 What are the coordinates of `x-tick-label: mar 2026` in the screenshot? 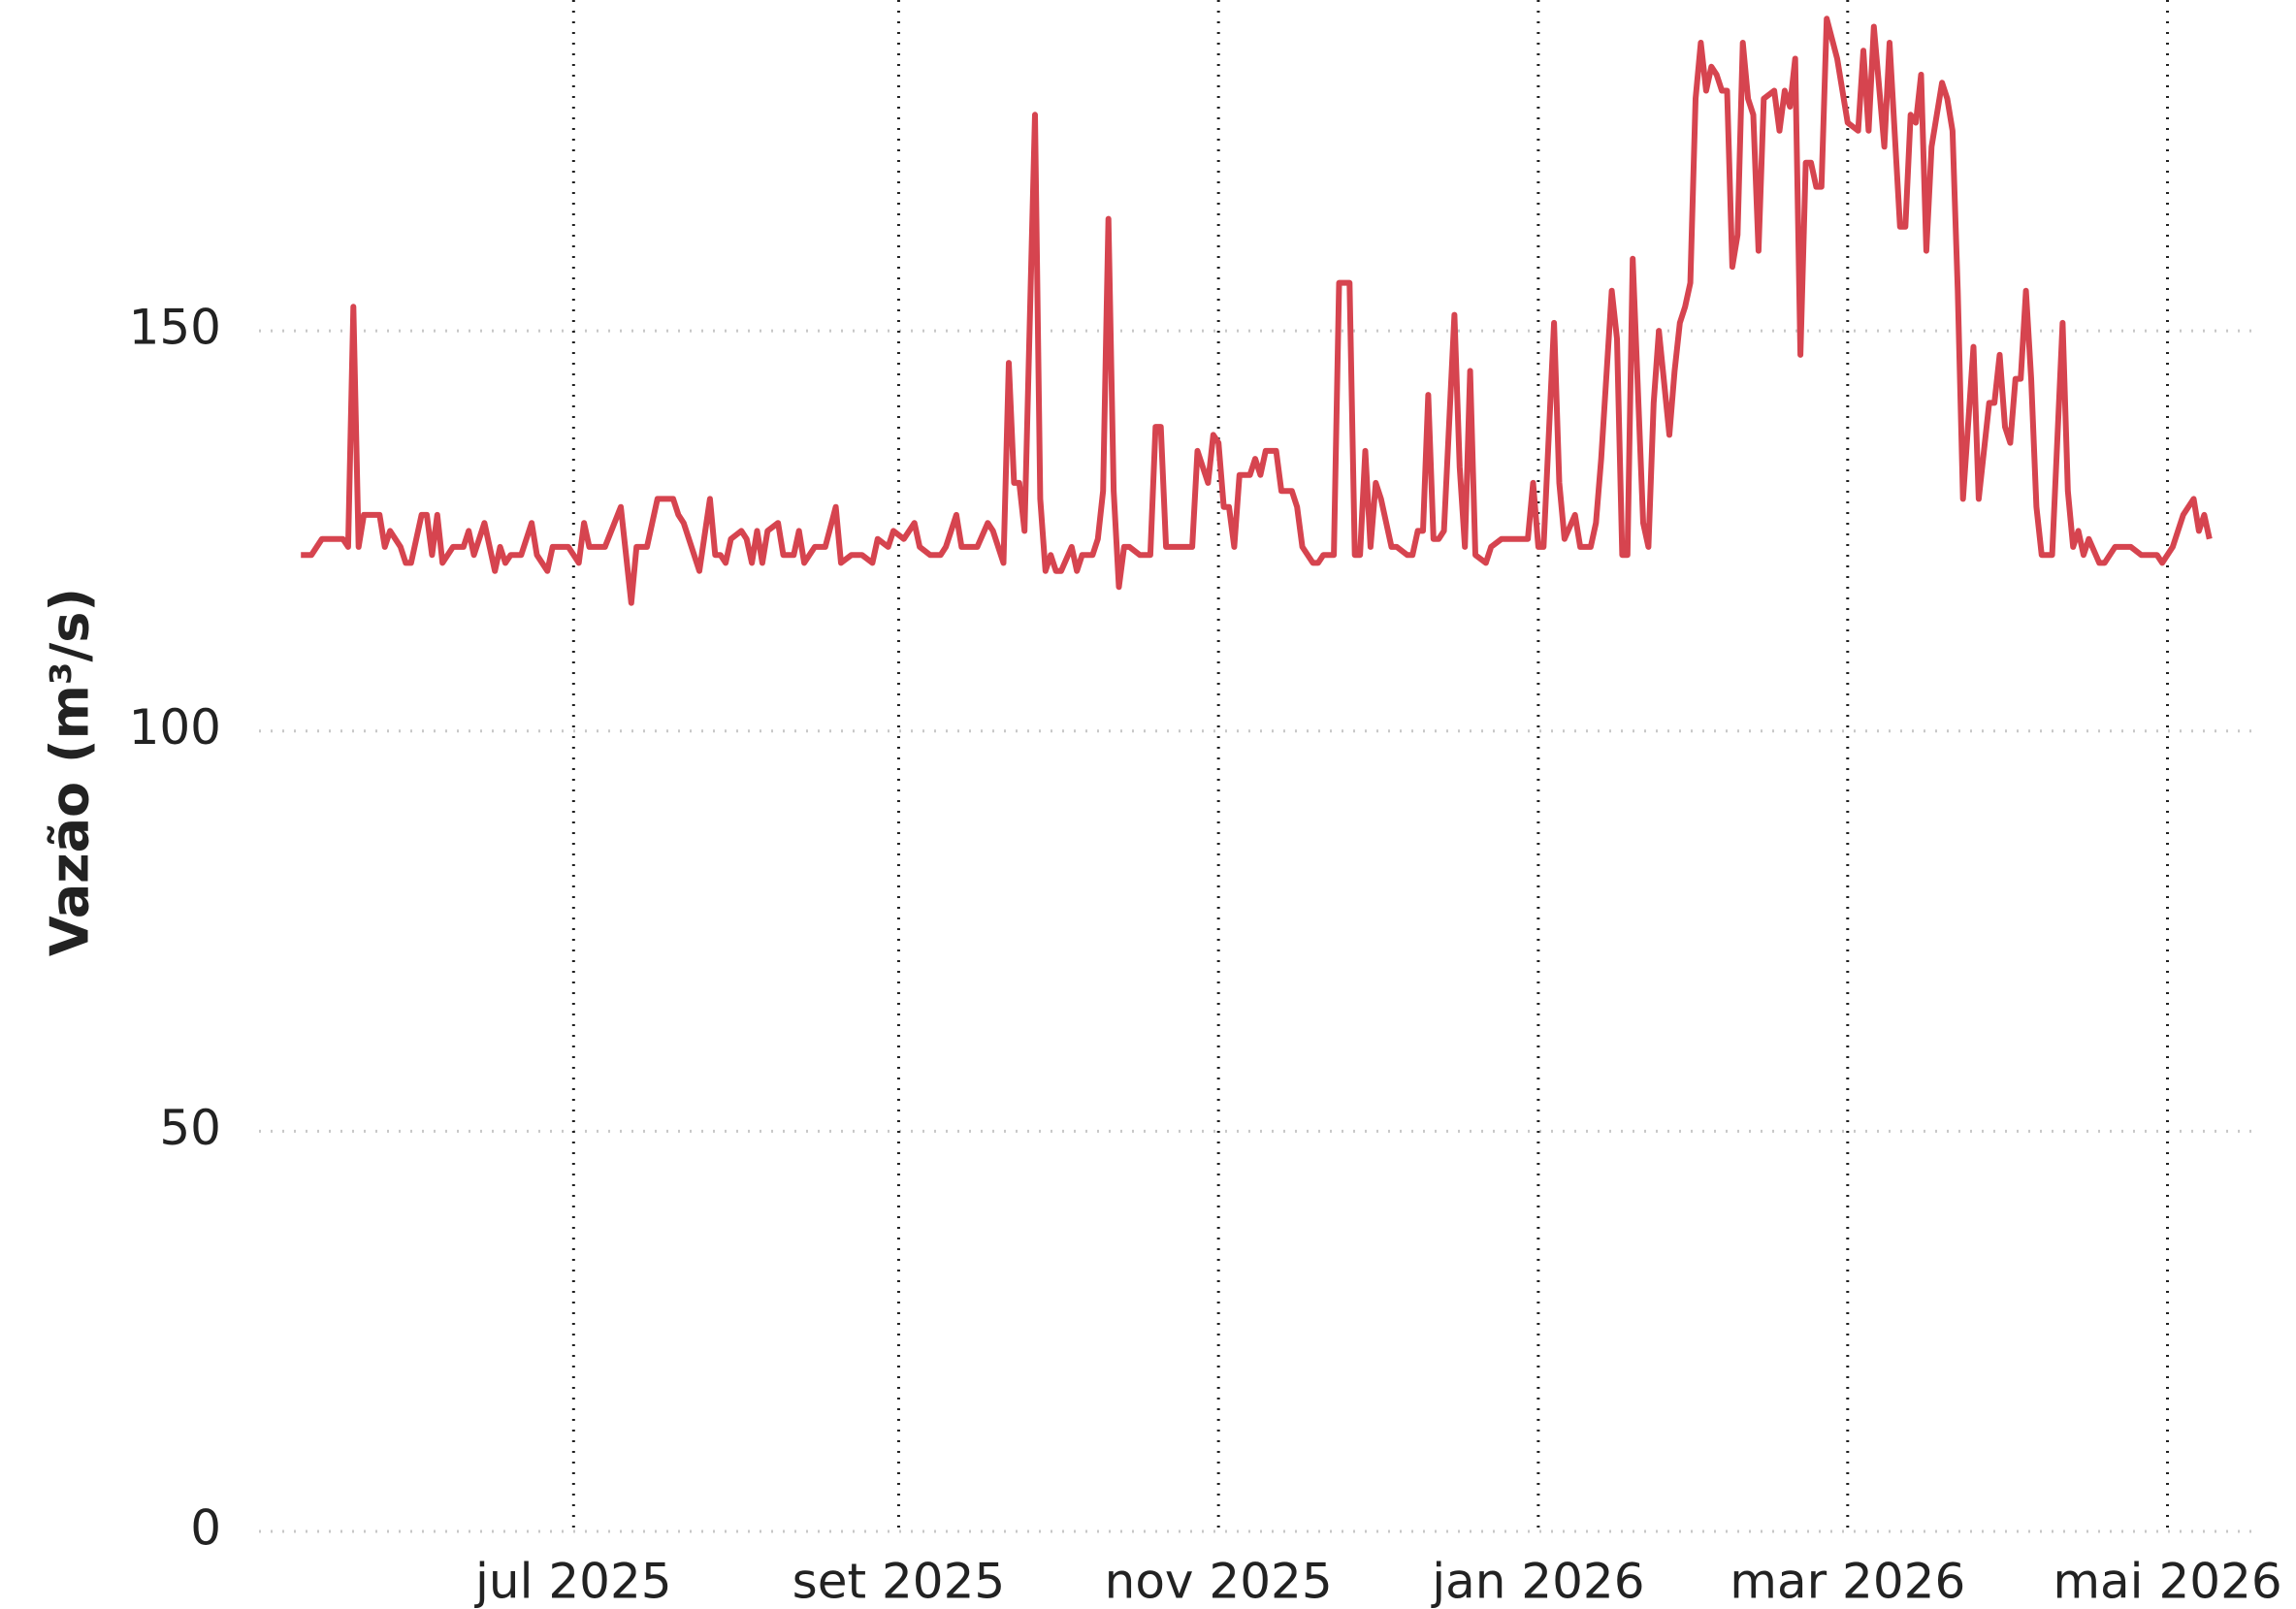 It's located at (1848, 1582).